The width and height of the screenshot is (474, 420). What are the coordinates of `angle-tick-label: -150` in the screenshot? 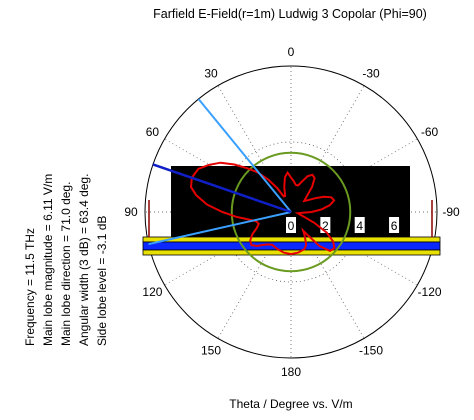 It's located at (371, 351).